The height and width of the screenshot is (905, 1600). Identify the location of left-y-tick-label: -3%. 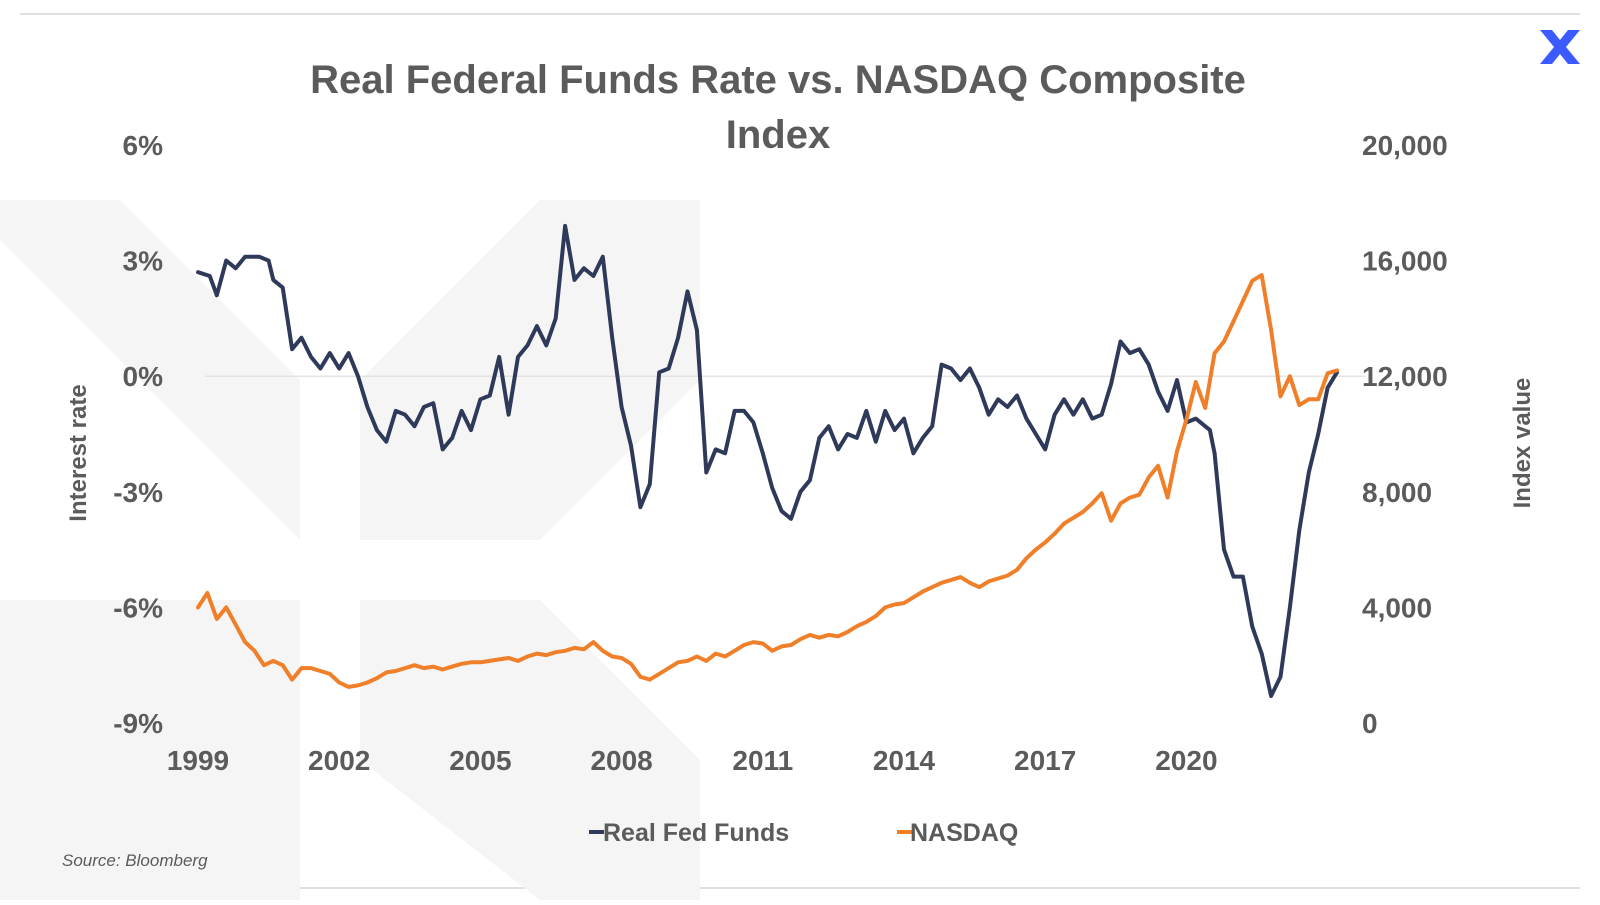
(138, 492).